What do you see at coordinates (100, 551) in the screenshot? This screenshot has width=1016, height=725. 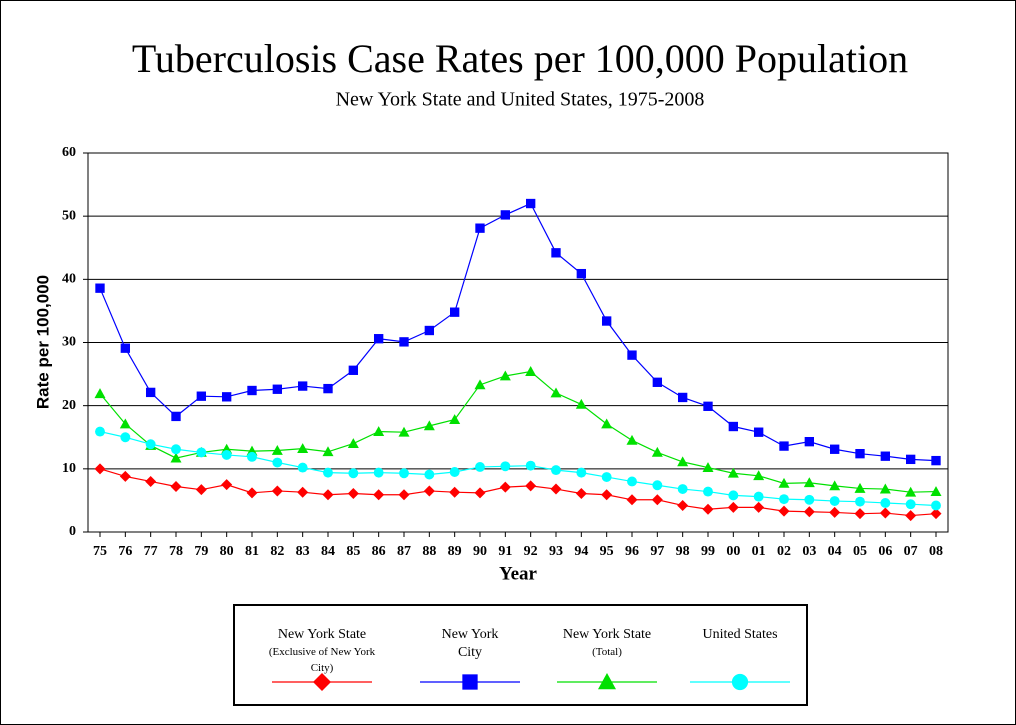 I see `x-tick-label: 75` at bounding box center [100, 551].